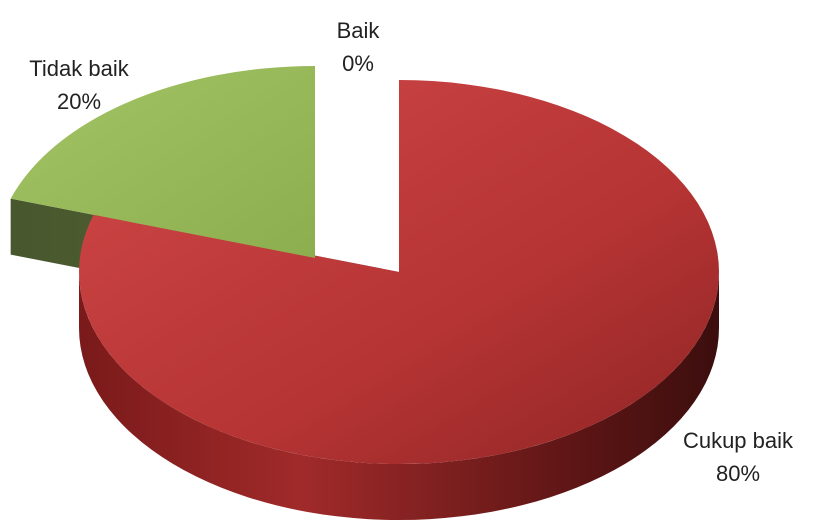  What do you see at coordinates (358, 47) in the screenshot?
I see `slice-label-baik: Baik 0%` at bounding box center [358, 47].